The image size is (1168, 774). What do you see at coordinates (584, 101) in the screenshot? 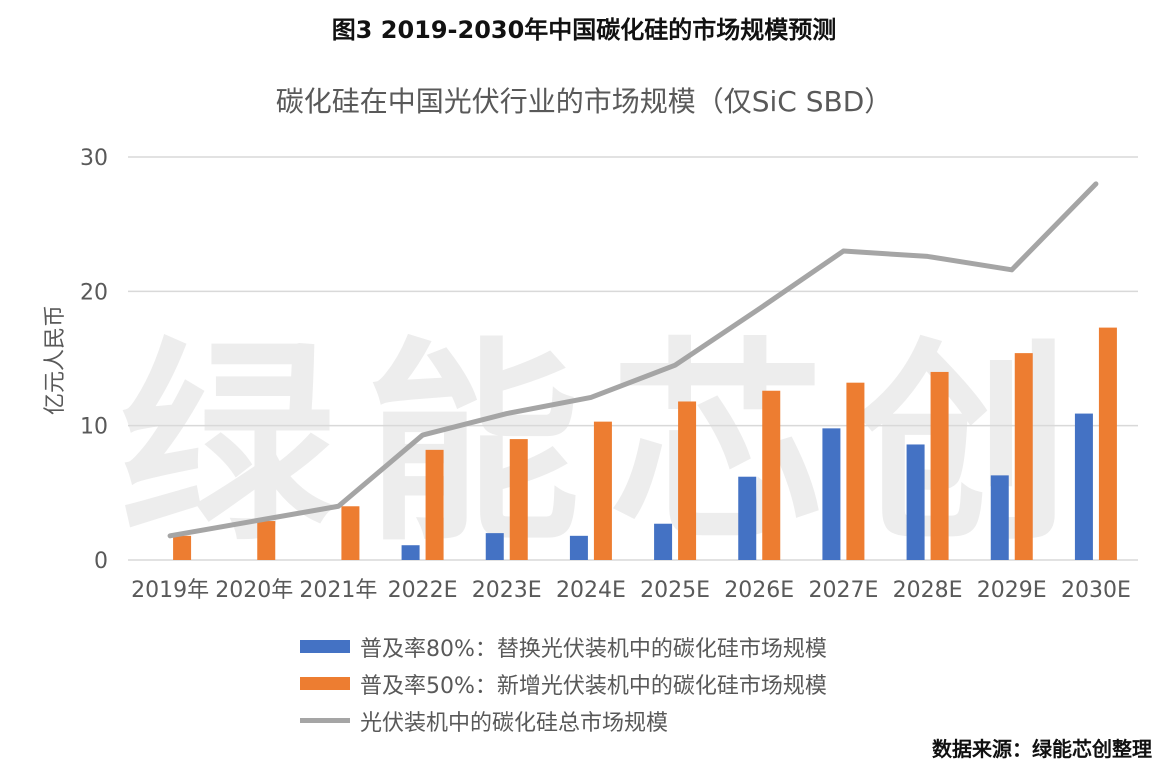
I see `chart-title: 碳化硅在中国光伏行业的市场规模（仅SiC SBD）` at bounding box center [584, 101].